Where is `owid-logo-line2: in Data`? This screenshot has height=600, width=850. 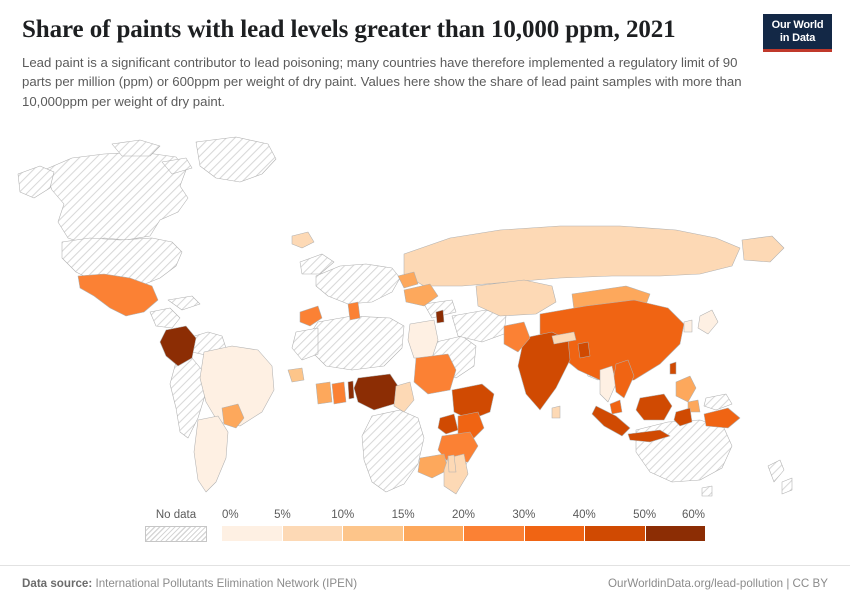 owid-logo-line2: in Data is located at coordinates (797, 37).